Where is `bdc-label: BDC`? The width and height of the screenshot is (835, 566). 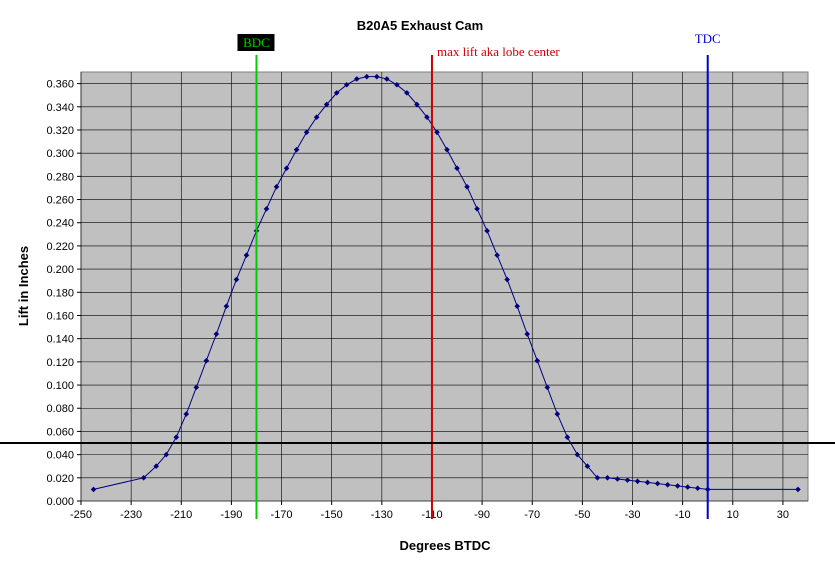 bdc-label: BDC is located at coordinates (256, 42).